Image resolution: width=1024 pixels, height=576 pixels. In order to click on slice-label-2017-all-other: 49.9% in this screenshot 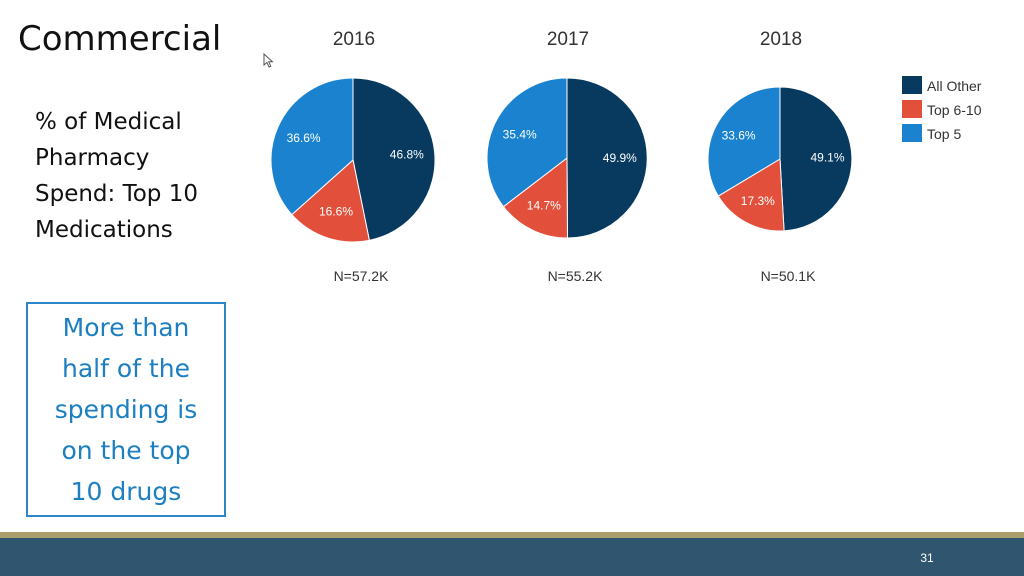, I will do `click(620, 158)`.